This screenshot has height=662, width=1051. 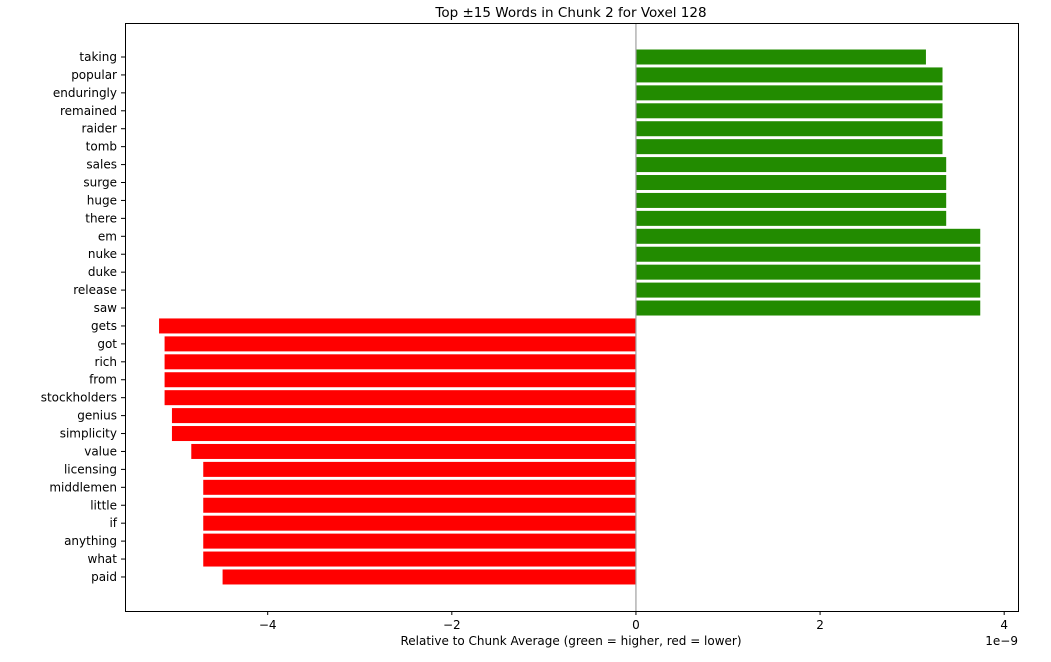 What do you see at coordinates (102, 254) in the screenshot?
I see `y-tick-label: nuke` at bounding box center [102, 254].